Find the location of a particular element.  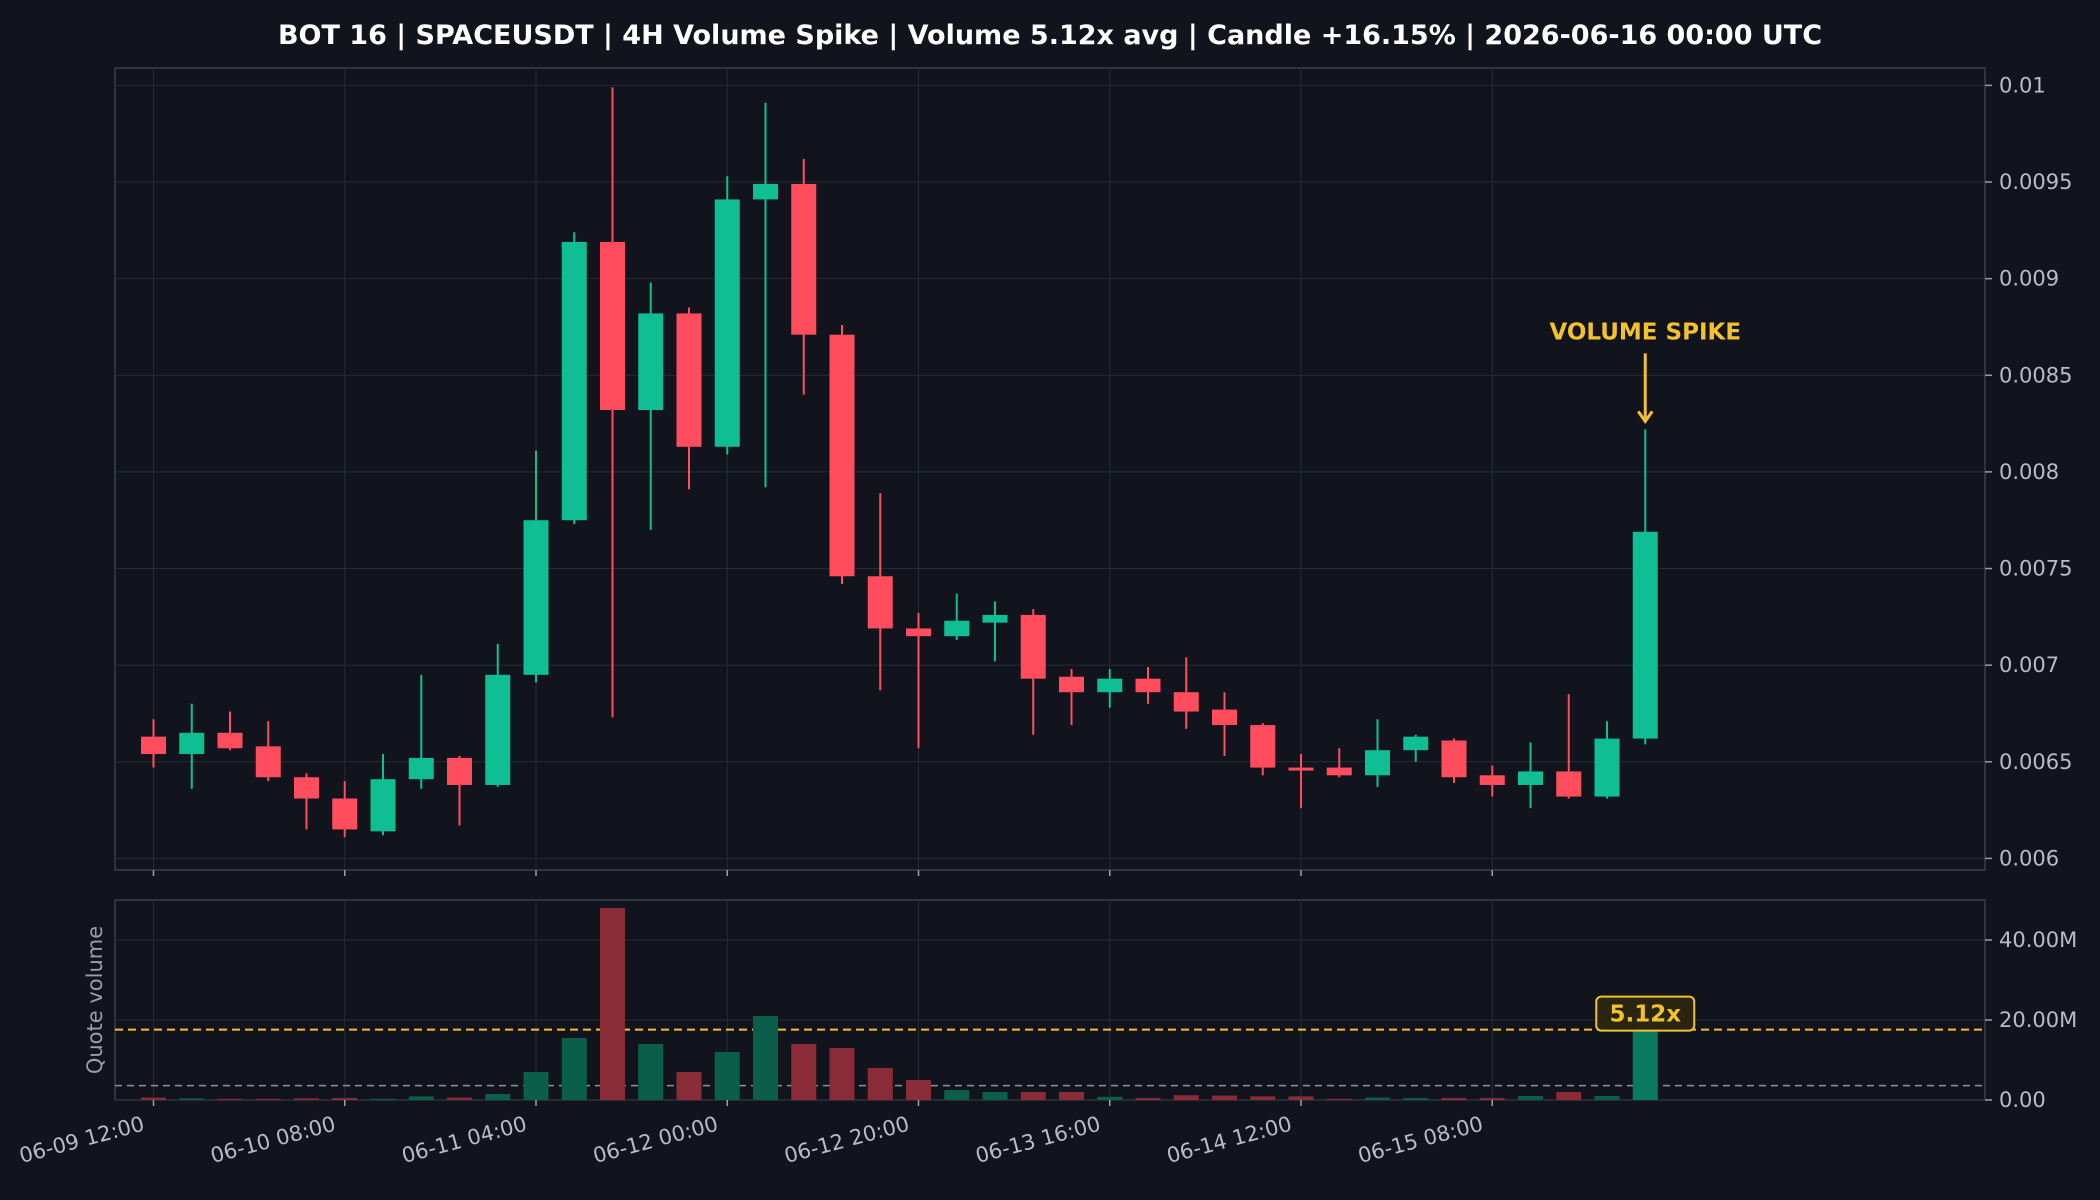

time-tick-label: 06-10 08:00 is located at coordinates (273, 1140).